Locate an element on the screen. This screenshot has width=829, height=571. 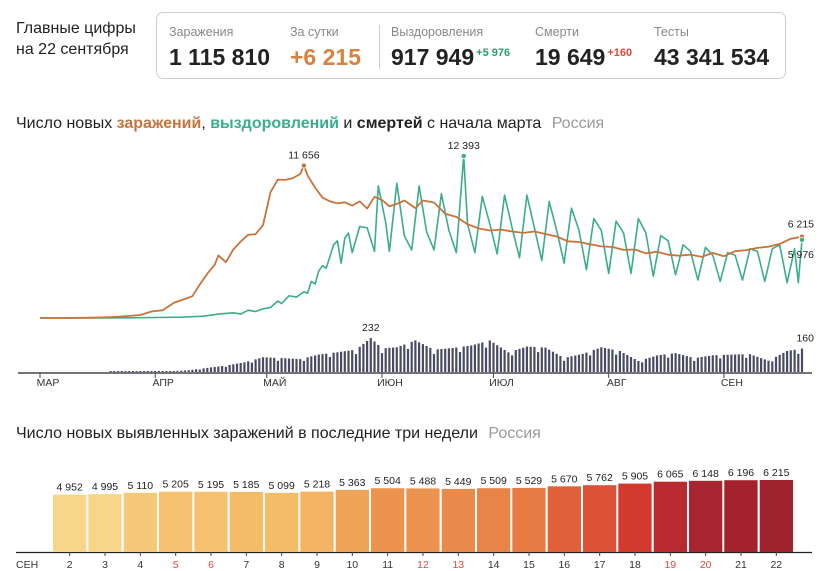
bar-value-label: 4 995 is located at coordinates (105, 487).